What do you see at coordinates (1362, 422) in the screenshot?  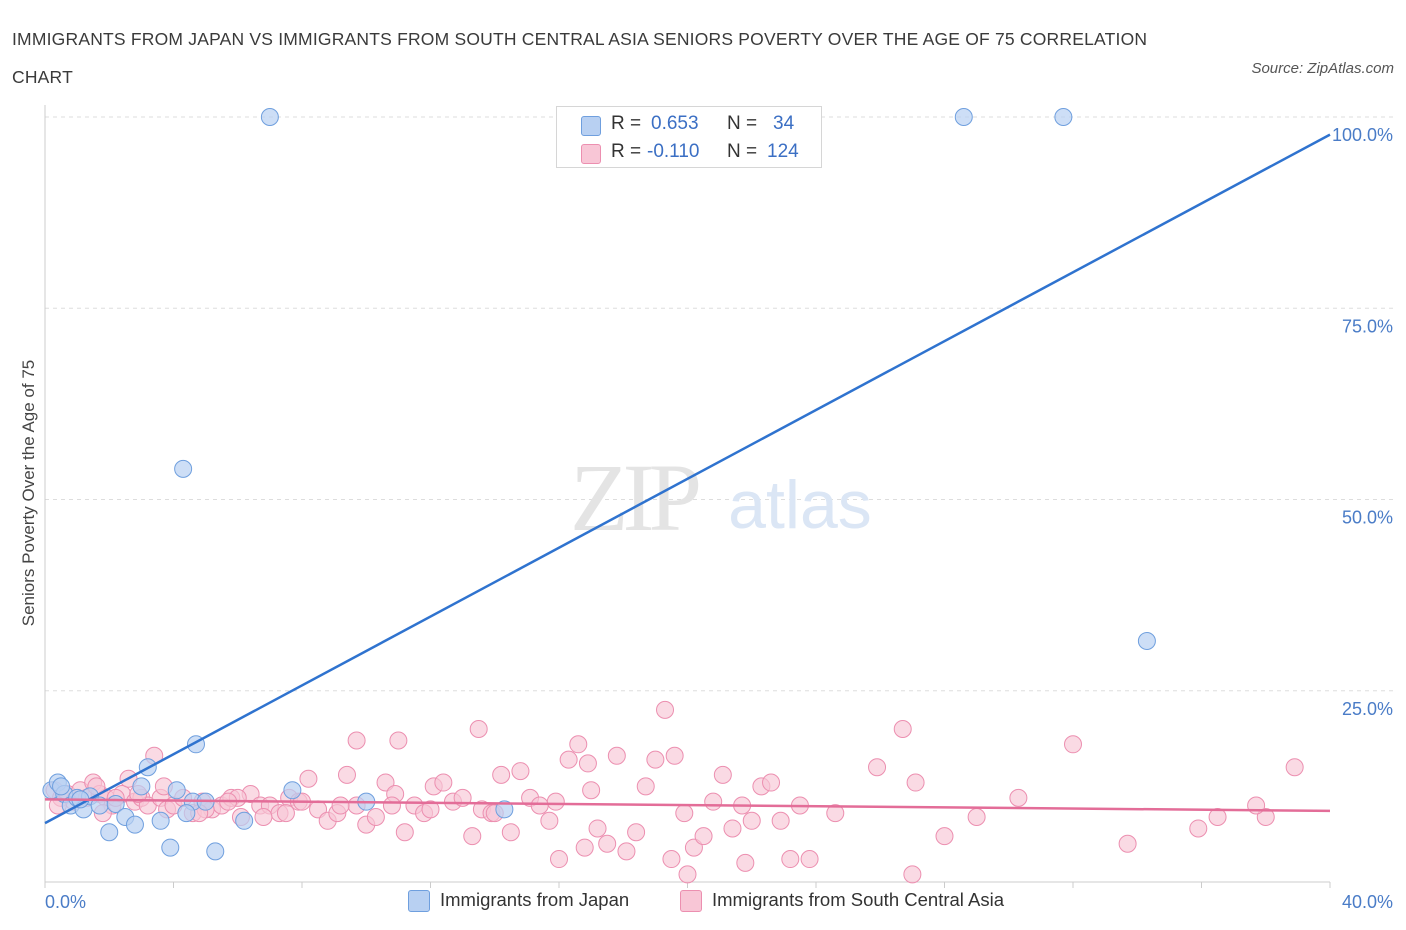 I see `y-axis-tick-labels: 25.0% 50.0% 75.0% 100.0%` at bounding box center [1362, 422].